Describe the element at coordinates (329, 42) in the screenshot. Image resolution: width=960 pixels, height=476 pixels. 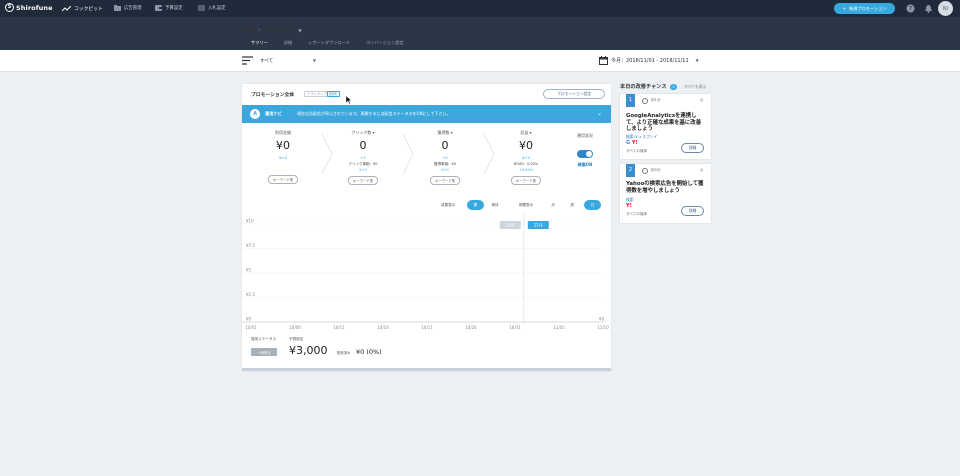
I see `tab-report-download: レポートダウンロード` at that location.